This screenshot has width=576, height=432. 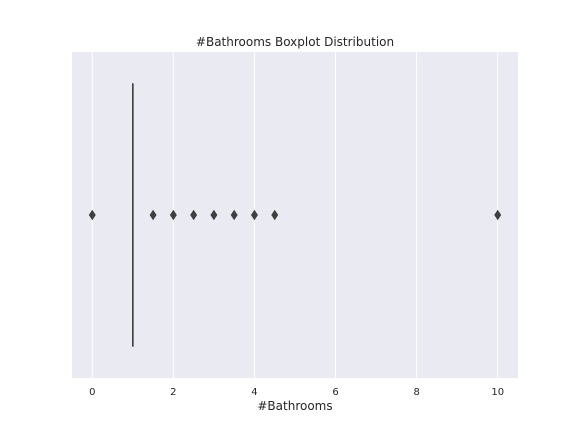 What do you see at coordinates (296, 392) in the screenshot?
I see `x-tick-labels: 0 2 4 6 8 10` at bounding box center [296, 392].